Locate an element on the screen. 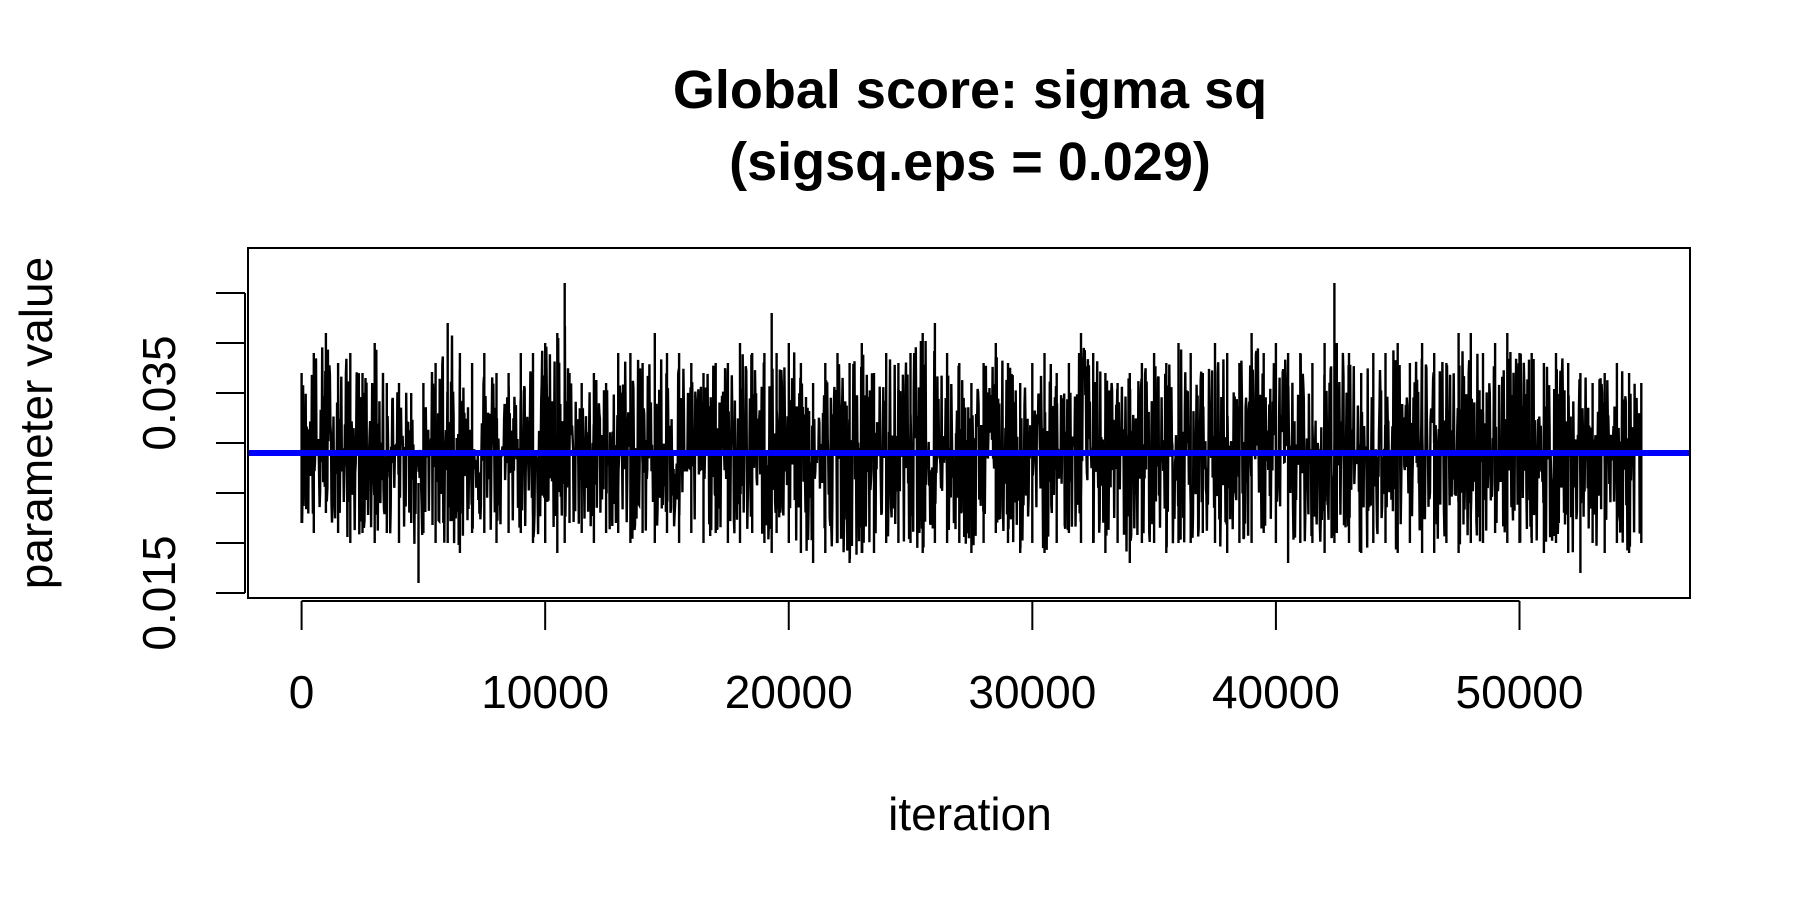 This screenshot has height=900, width=1800. chart-title-line-2: (sigsq.eps = 0.029) is located at coordinates (970, 162).